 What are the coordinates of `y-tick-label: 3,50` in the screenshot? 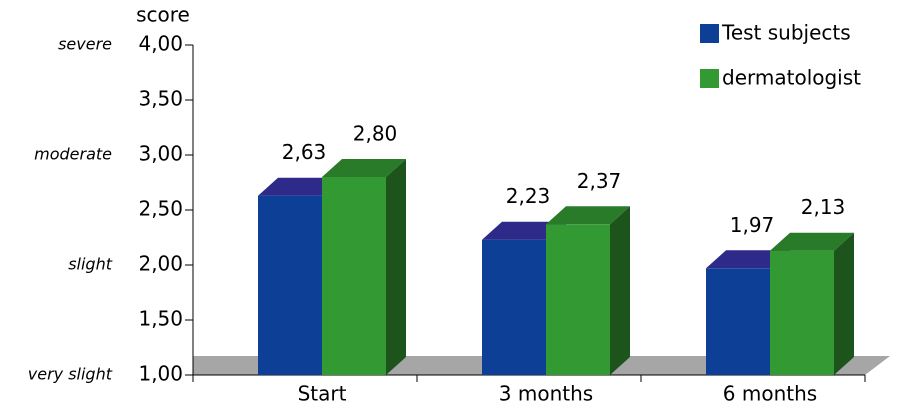 It's located at (160, 99).